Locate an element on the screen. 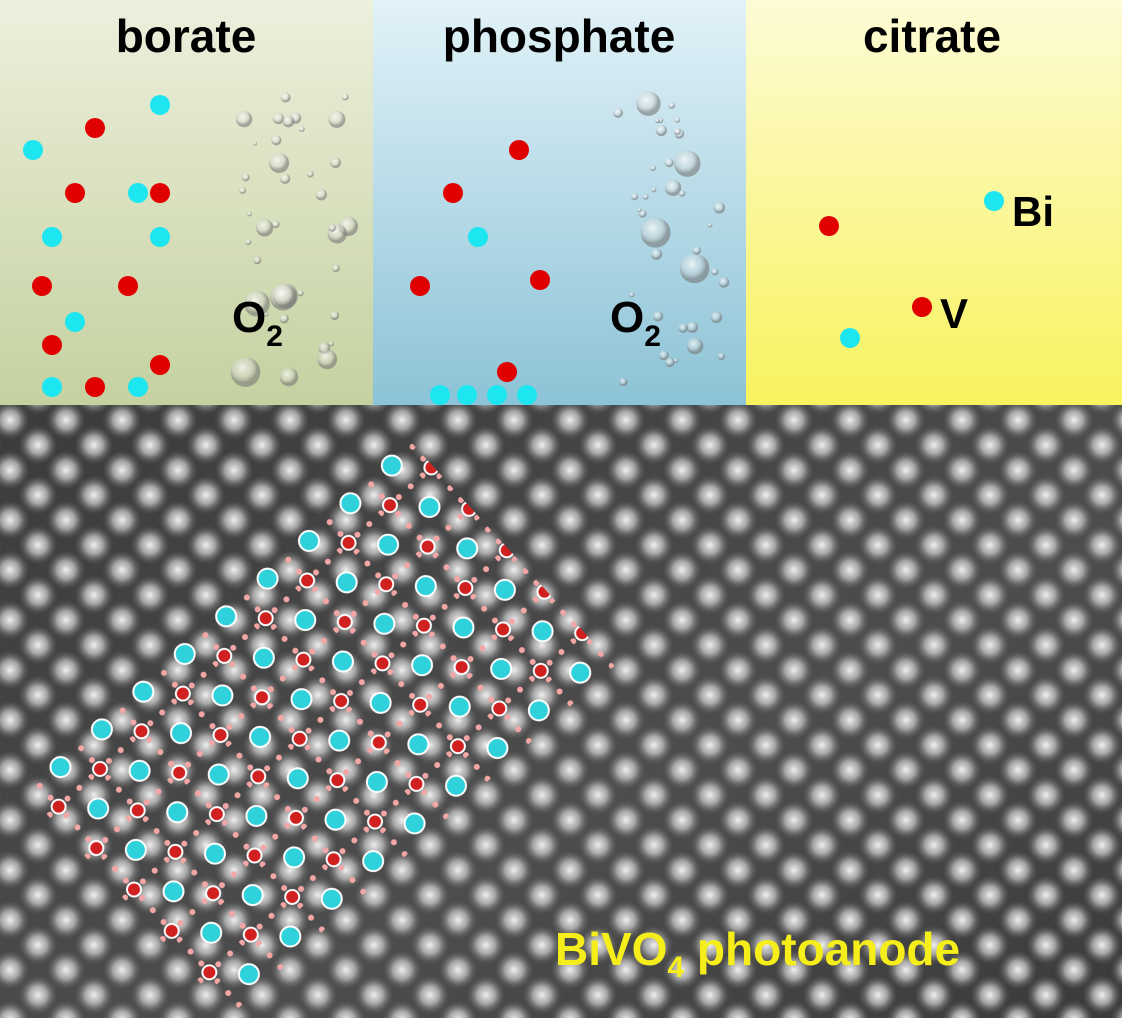 This screenshot has width=1122, height=1018. label-rest: photoanode is located at coordinates (822, 949).